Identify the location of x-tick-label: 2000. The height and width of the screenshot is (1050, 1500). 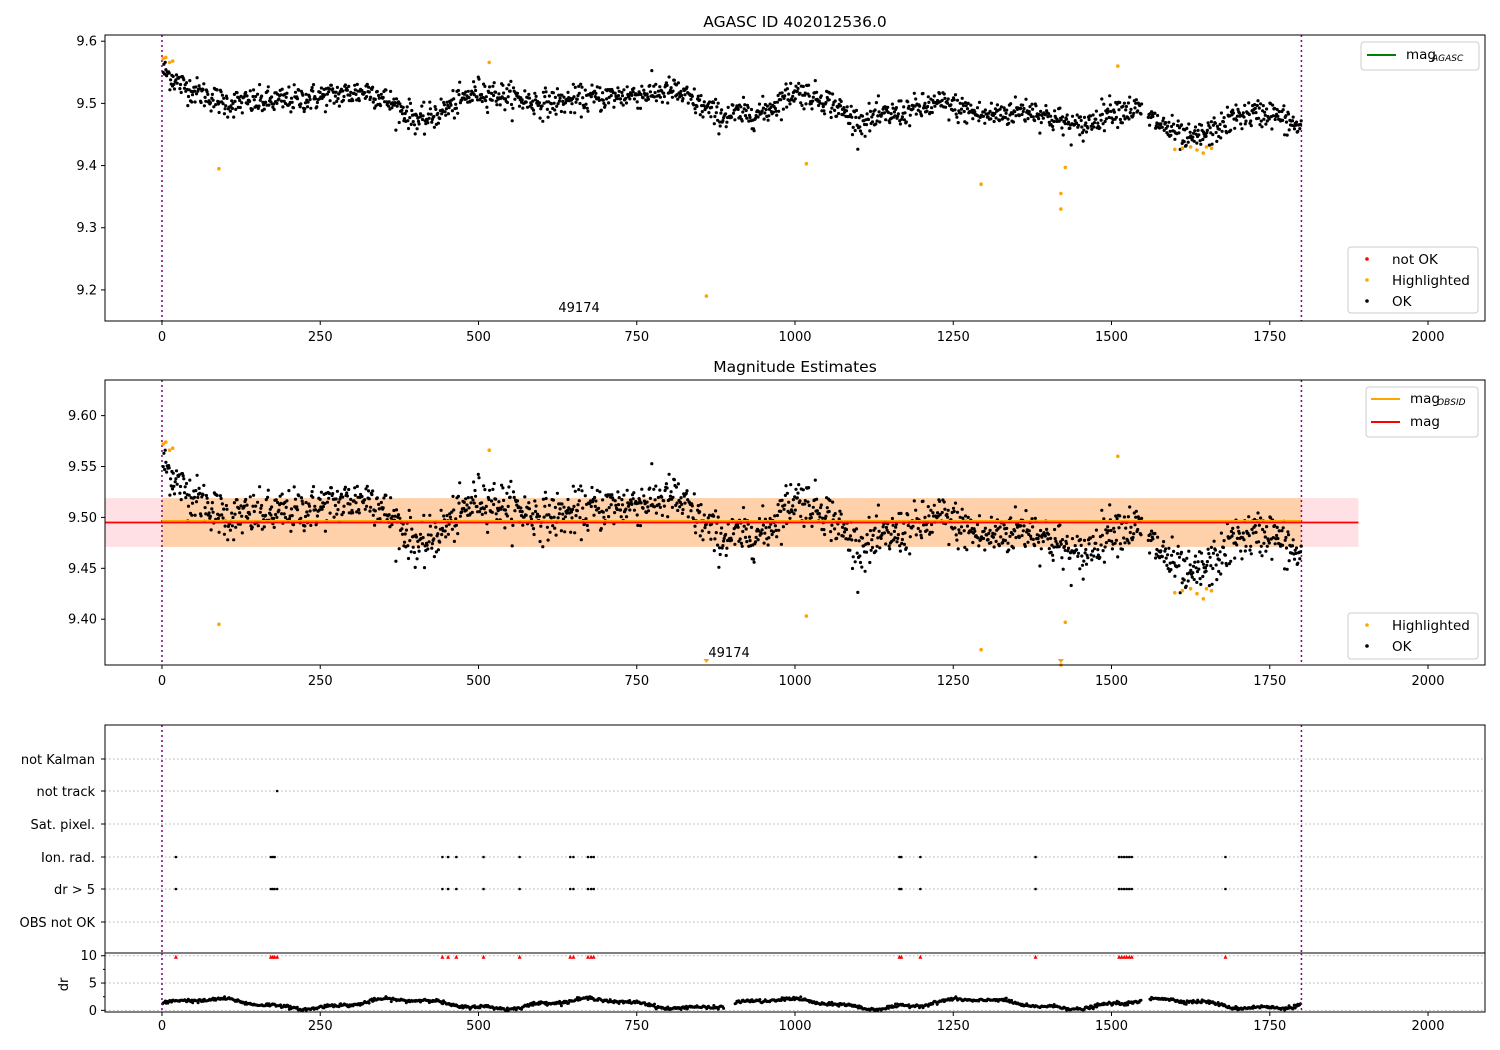
(1427, 1026).